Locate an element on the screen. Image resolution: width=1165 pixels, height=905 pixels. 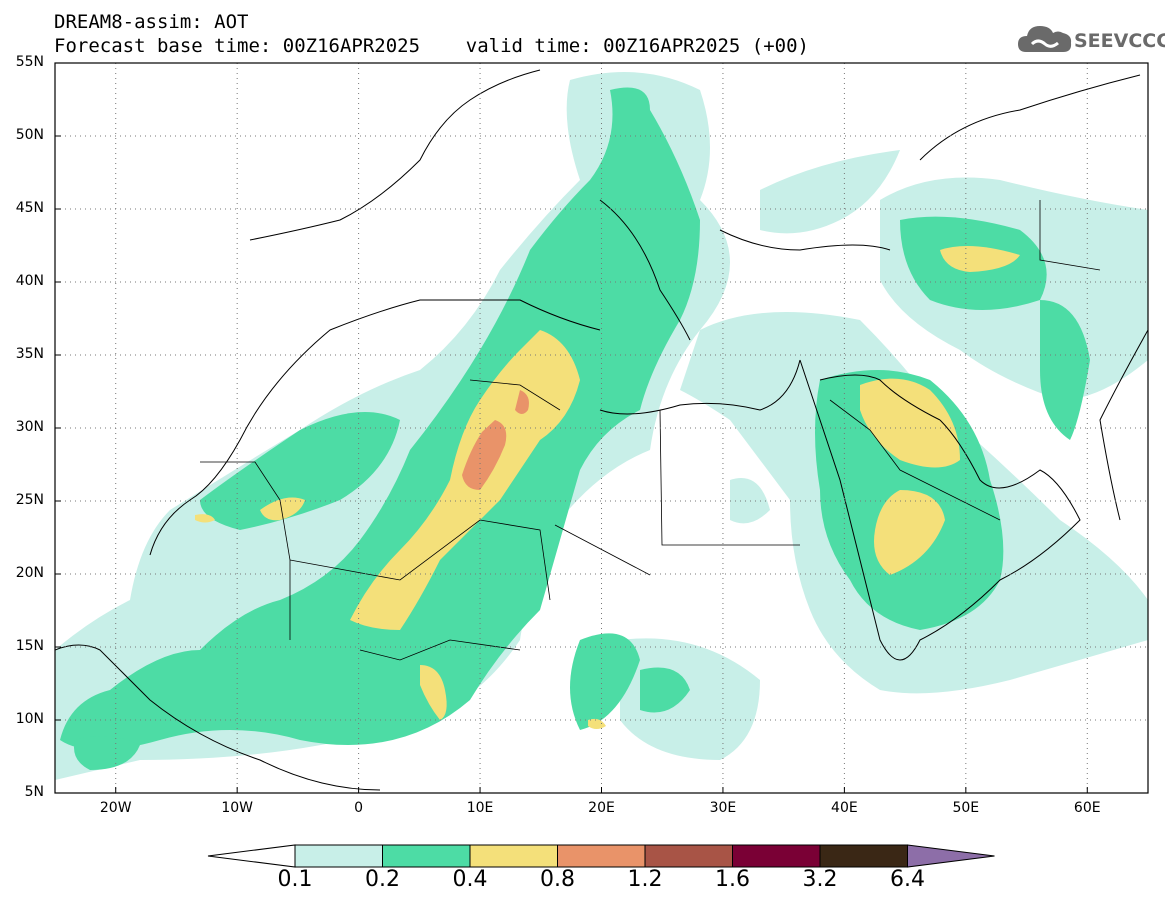
colorbar-label: 0.1 is located at coordinates (295, 879).